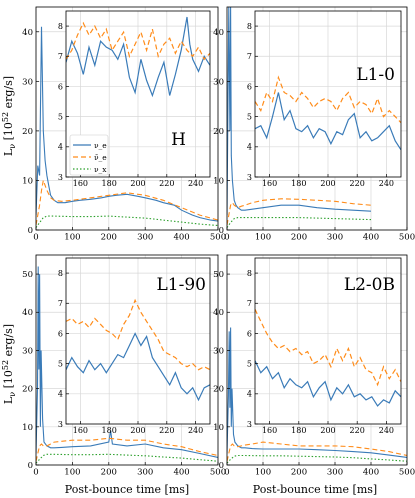  I want to click on panel-3-series-anti-nu-e, so click(127, 449).